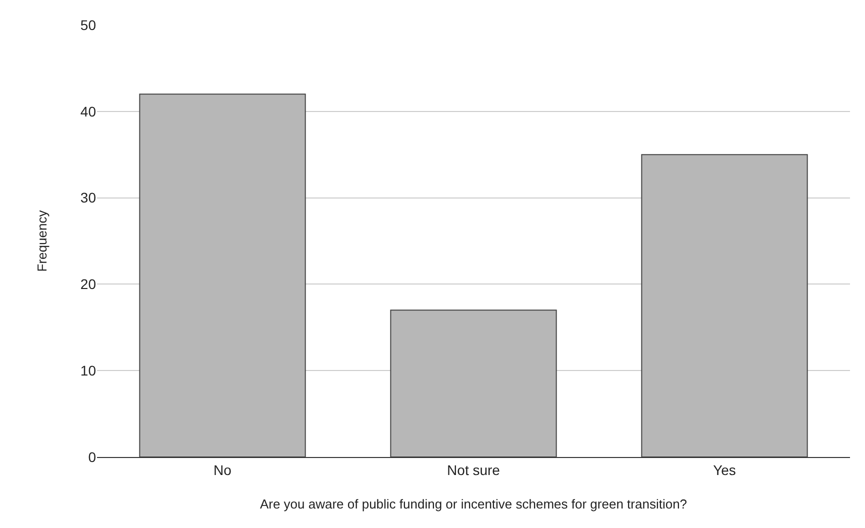  Describe the element at coordinates (88, 370) in the screenshot. I see `y-tick-label: 10` at that location.